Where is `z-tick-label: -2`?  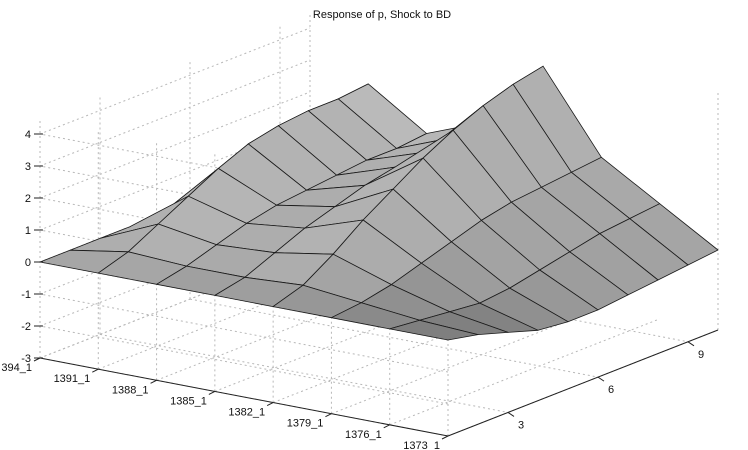 z-tick-label: -2 is located at coordinates (26, 327).